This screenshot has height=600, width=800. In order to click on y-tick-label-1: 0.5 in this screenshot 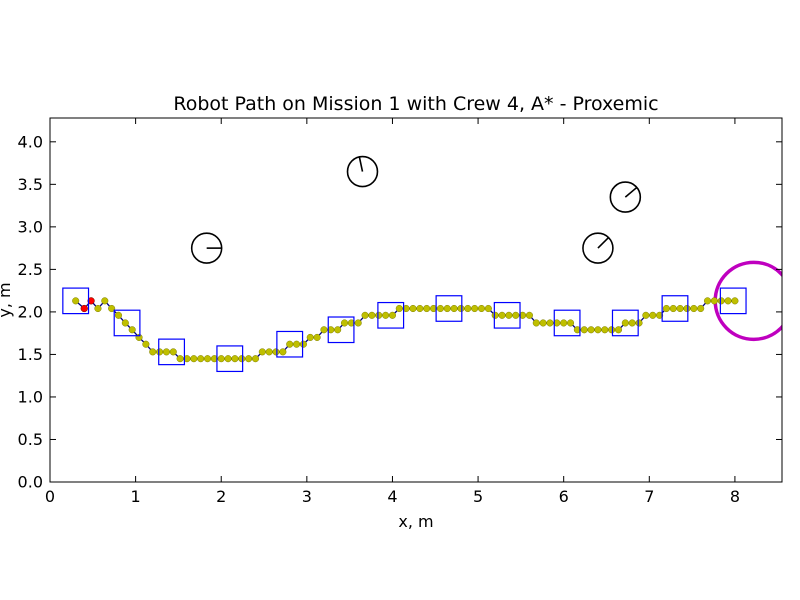, I will do `click(30, 439)`.